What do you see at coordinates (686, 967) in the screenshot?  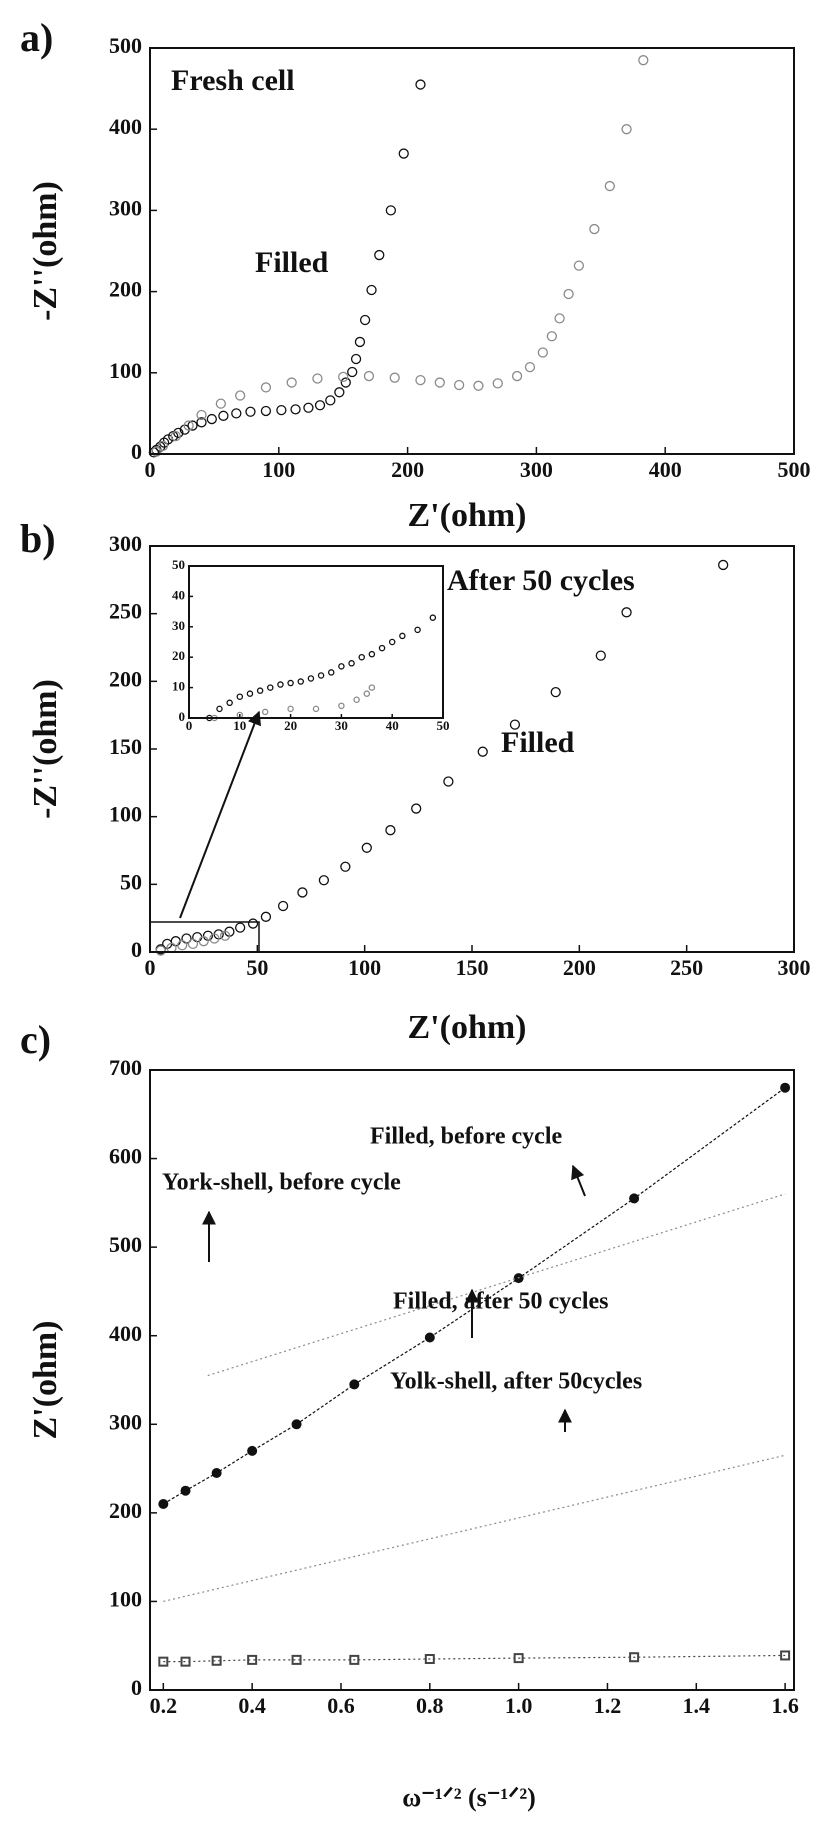 I see `x-tick-label: 250` at bounding box center [686, 967].